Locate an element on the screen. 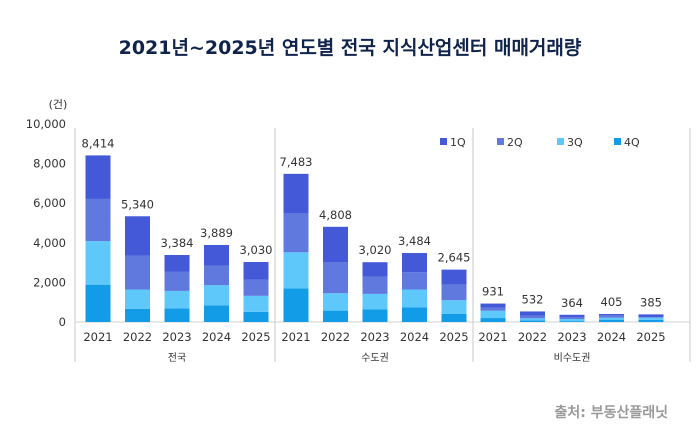  legend: 1Q 2Q 3Q 4Q is located at coordinates (540, 142).